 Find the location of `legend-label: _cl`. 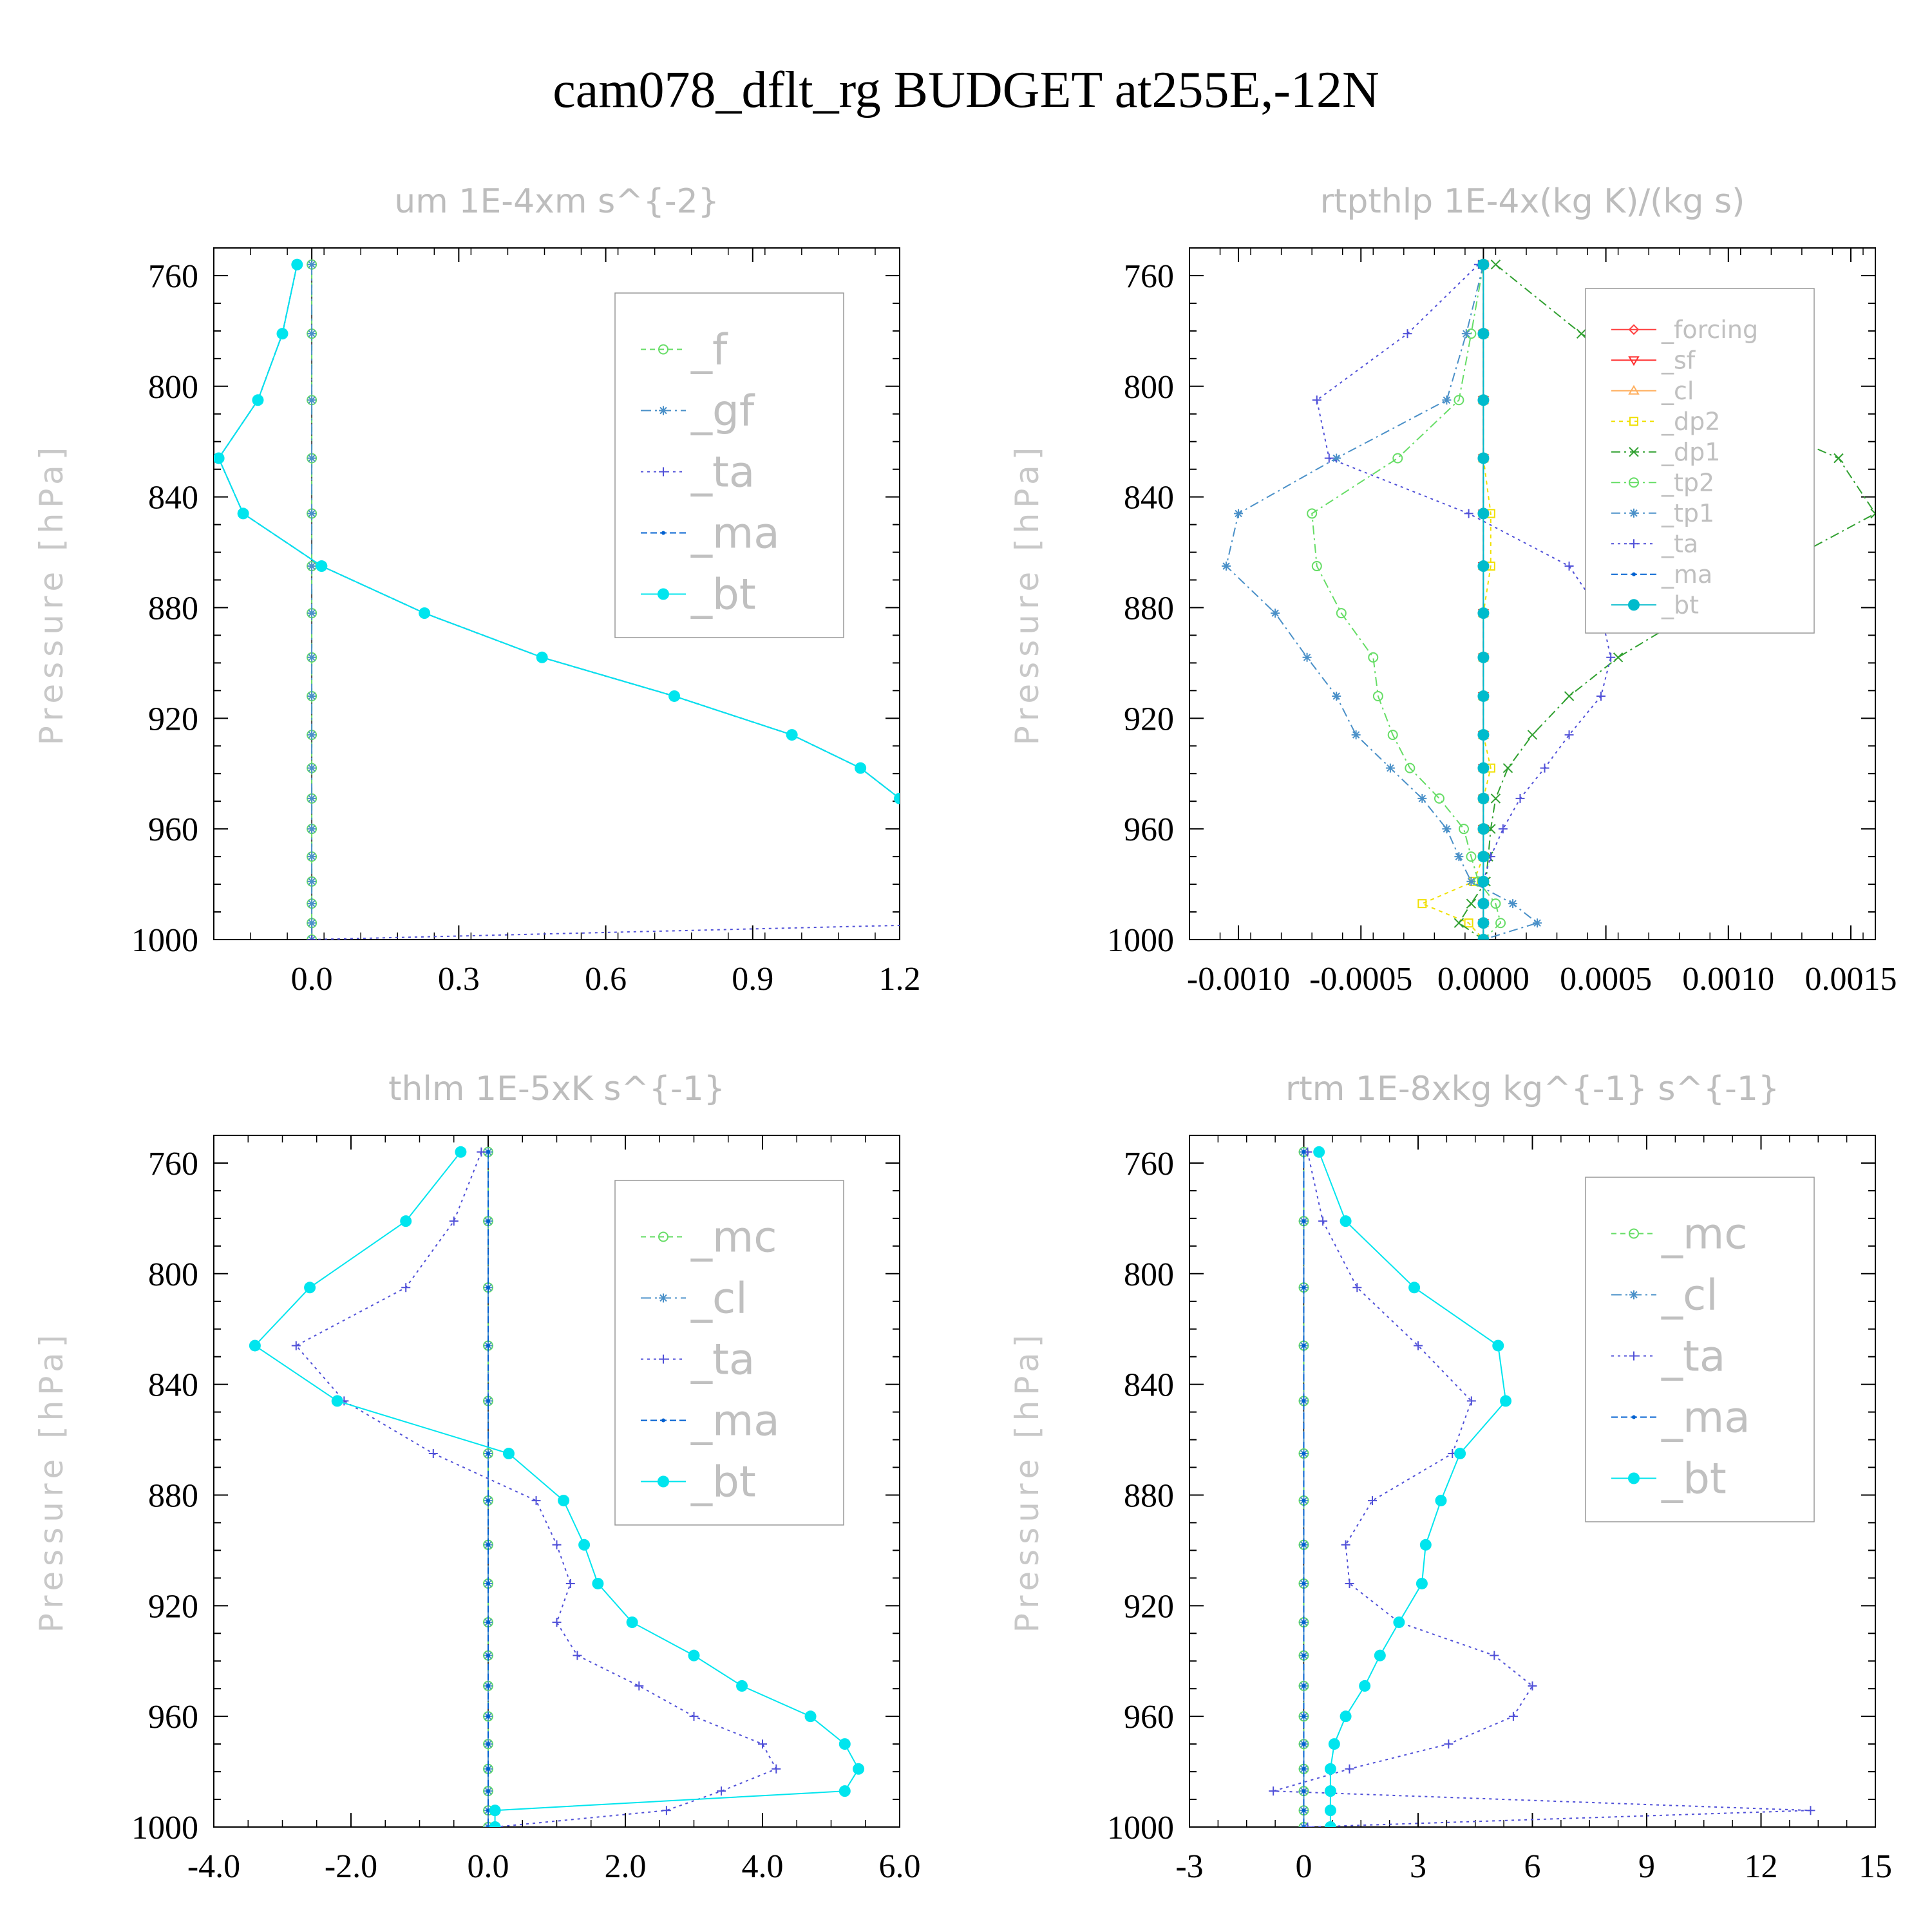

legend-label: _cl is located at coordinates (1690, 1295).